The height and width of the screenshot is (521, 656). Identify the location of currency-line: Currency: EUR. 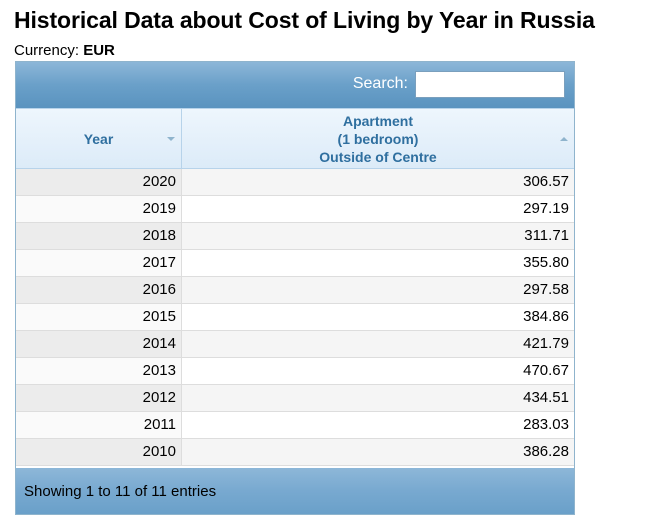
(64, 50).